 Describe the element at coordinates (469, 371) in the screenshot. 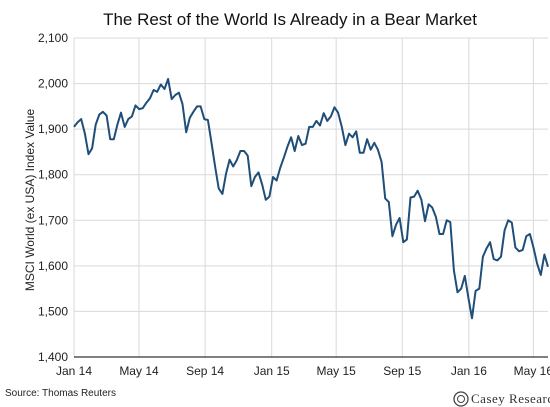

I see `x-tick-label: Jan 16` at that location.